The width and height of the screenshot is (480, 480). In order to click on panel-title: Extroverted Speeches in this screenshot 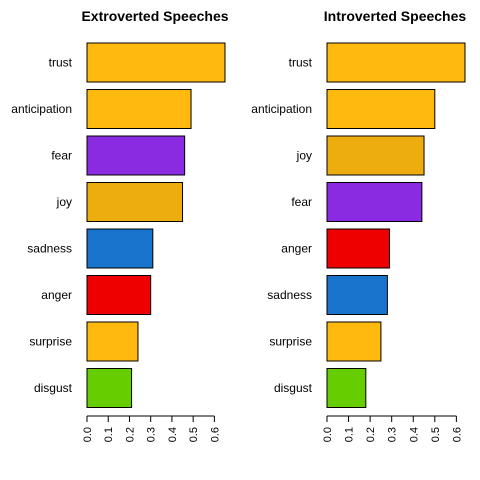, I will do `click(154, 16)`.